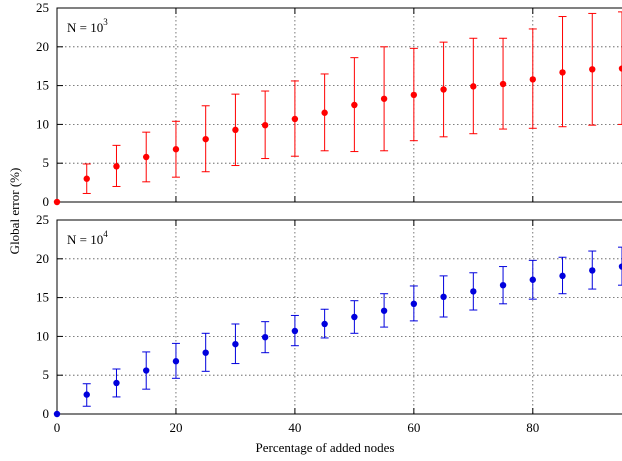 This screenshot has height=461, width=622. Describe the element at coordinates (294, 427) in the screenshot. I see `x-tick-label: 40` at that location.